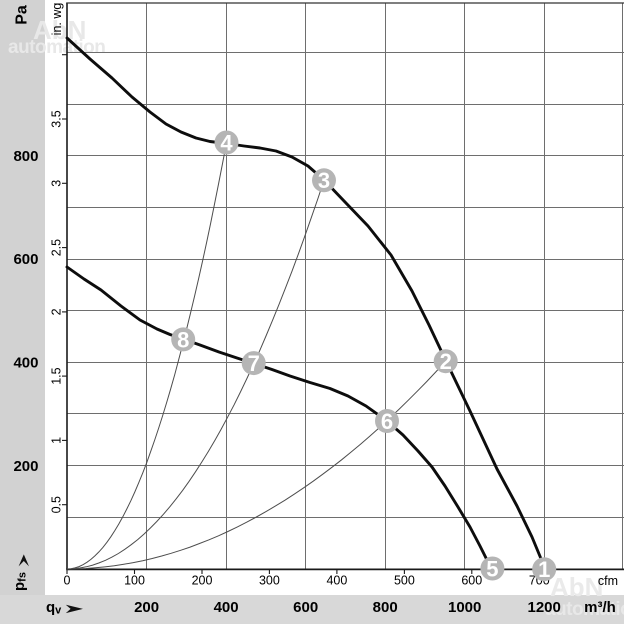  What do you see at coordinates (183, 339) in the screenshot?
I see `svg-text: 8` at bounding box center [183, 339].